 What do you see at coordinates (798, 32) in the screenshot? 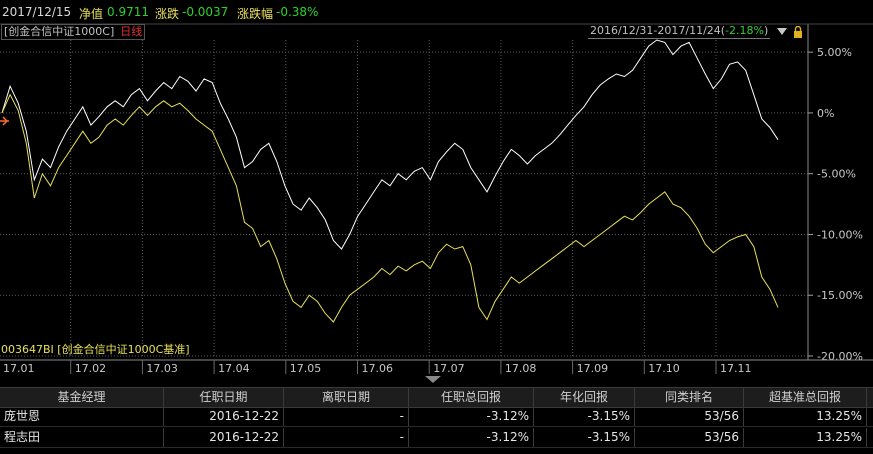
I see `lock-icon` at bounding box center [798, 32].